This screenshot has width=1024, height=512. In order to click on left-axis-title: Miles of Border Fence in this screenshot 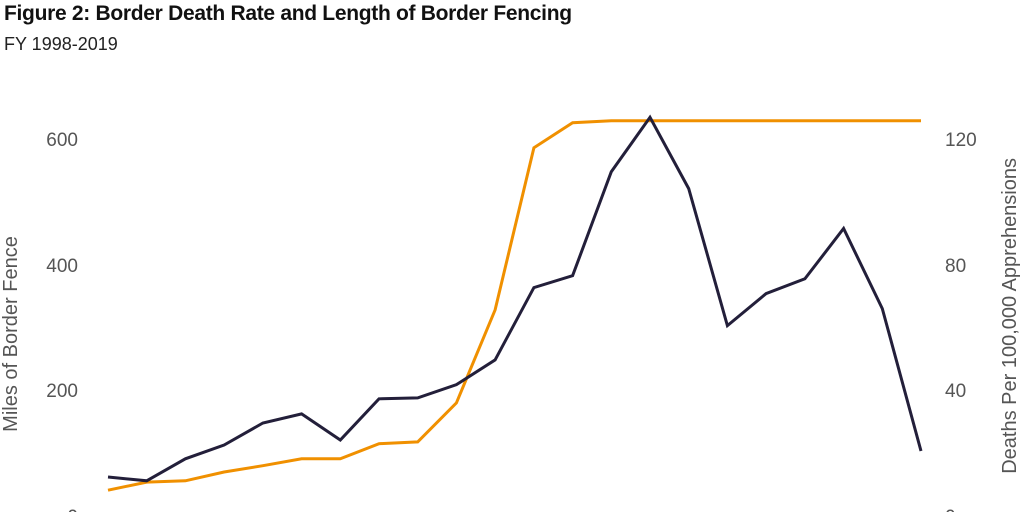, I will do `click(11, 334)`.